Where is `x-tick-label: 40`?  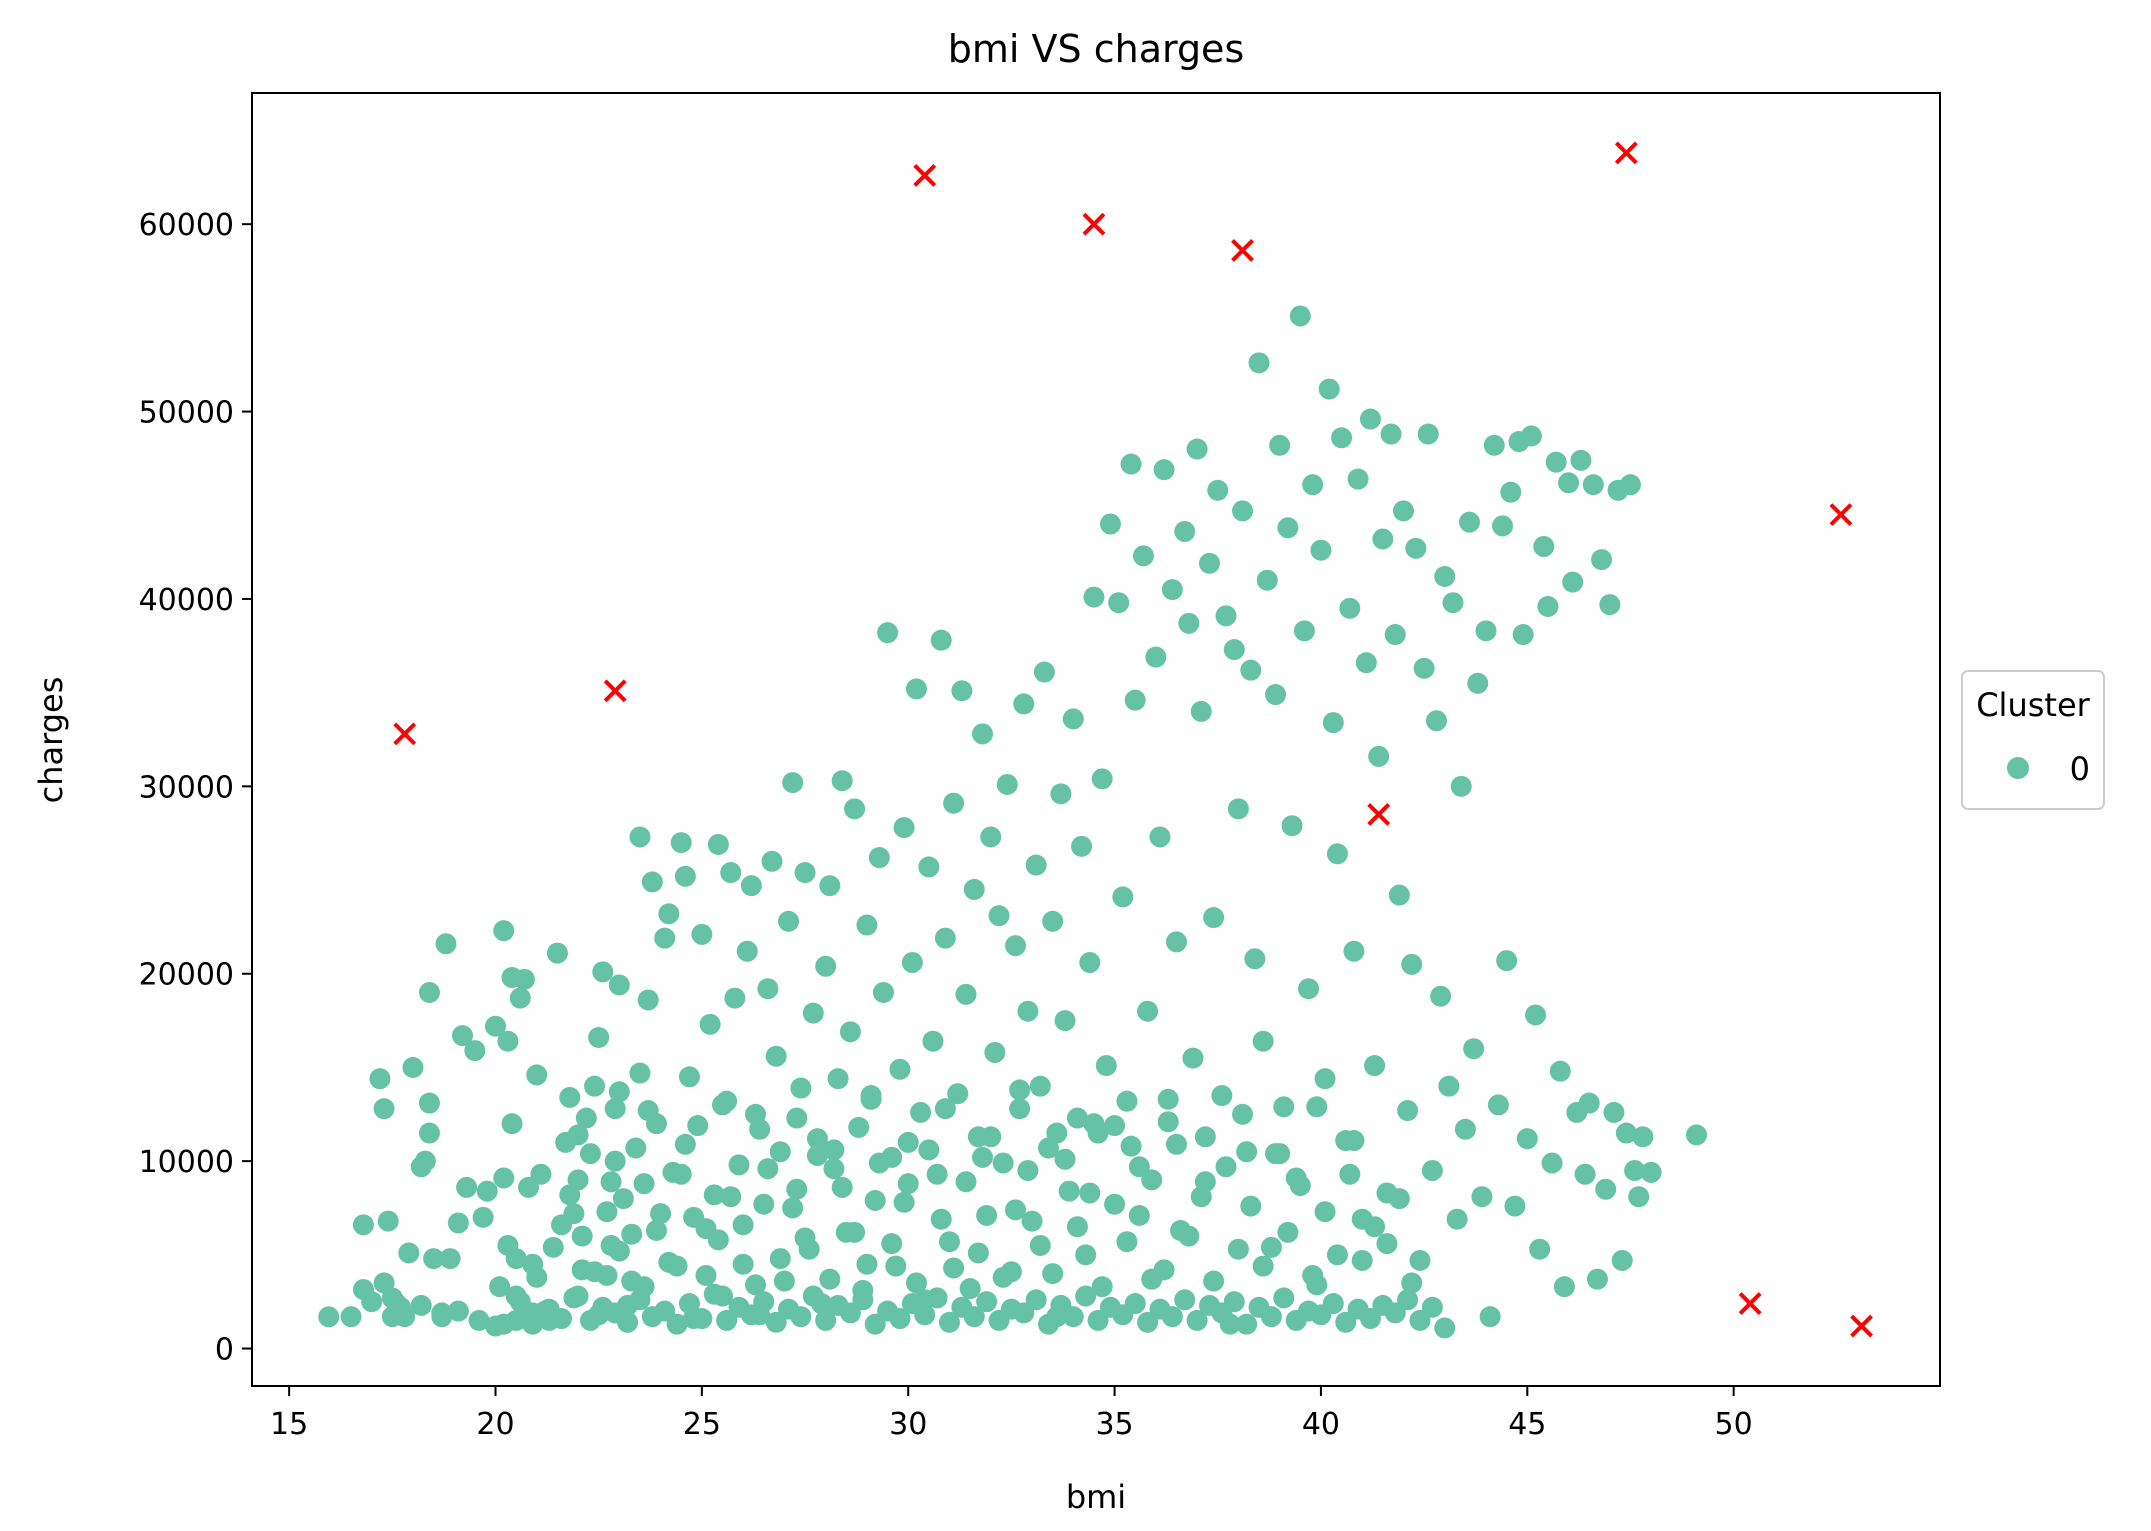
x-tick-label: 40 is located at coordinates (1321, 1424).